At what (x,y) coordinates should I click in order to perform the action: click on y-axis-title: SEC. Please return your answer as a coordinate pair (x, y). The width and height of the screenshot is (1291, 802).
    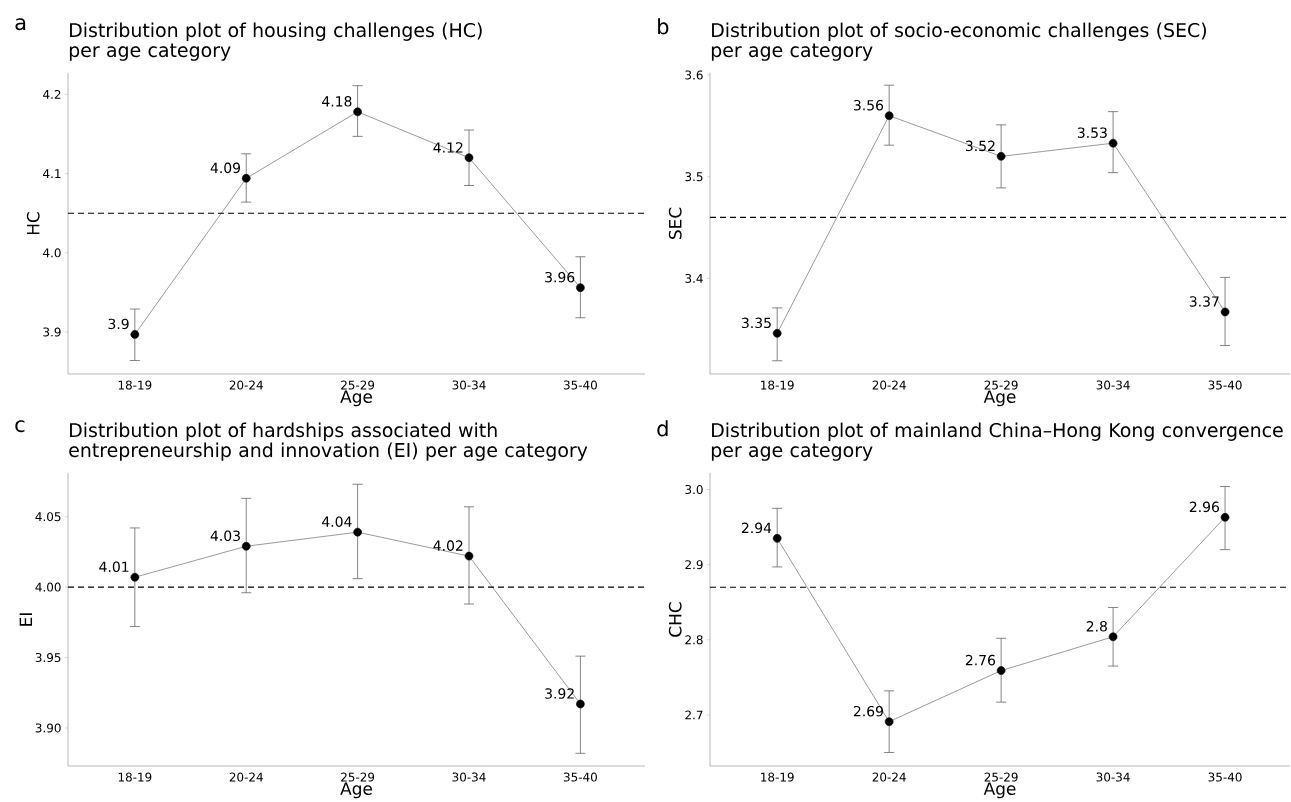
    Looking at the image, I should click on (675, 223).